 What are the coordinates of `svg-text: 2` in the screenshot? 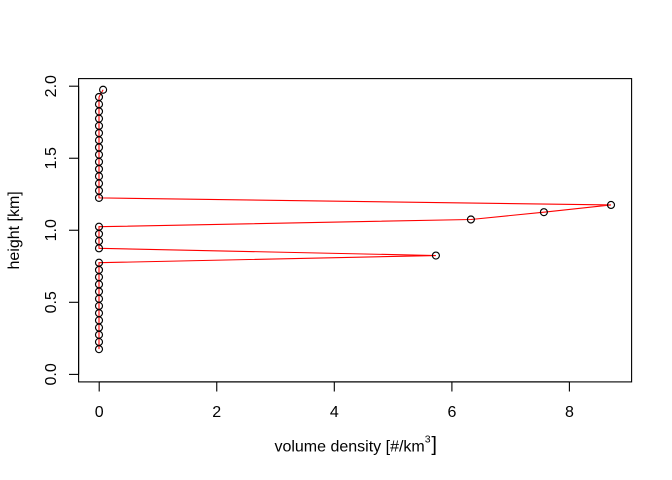 It's located at (216, 412).